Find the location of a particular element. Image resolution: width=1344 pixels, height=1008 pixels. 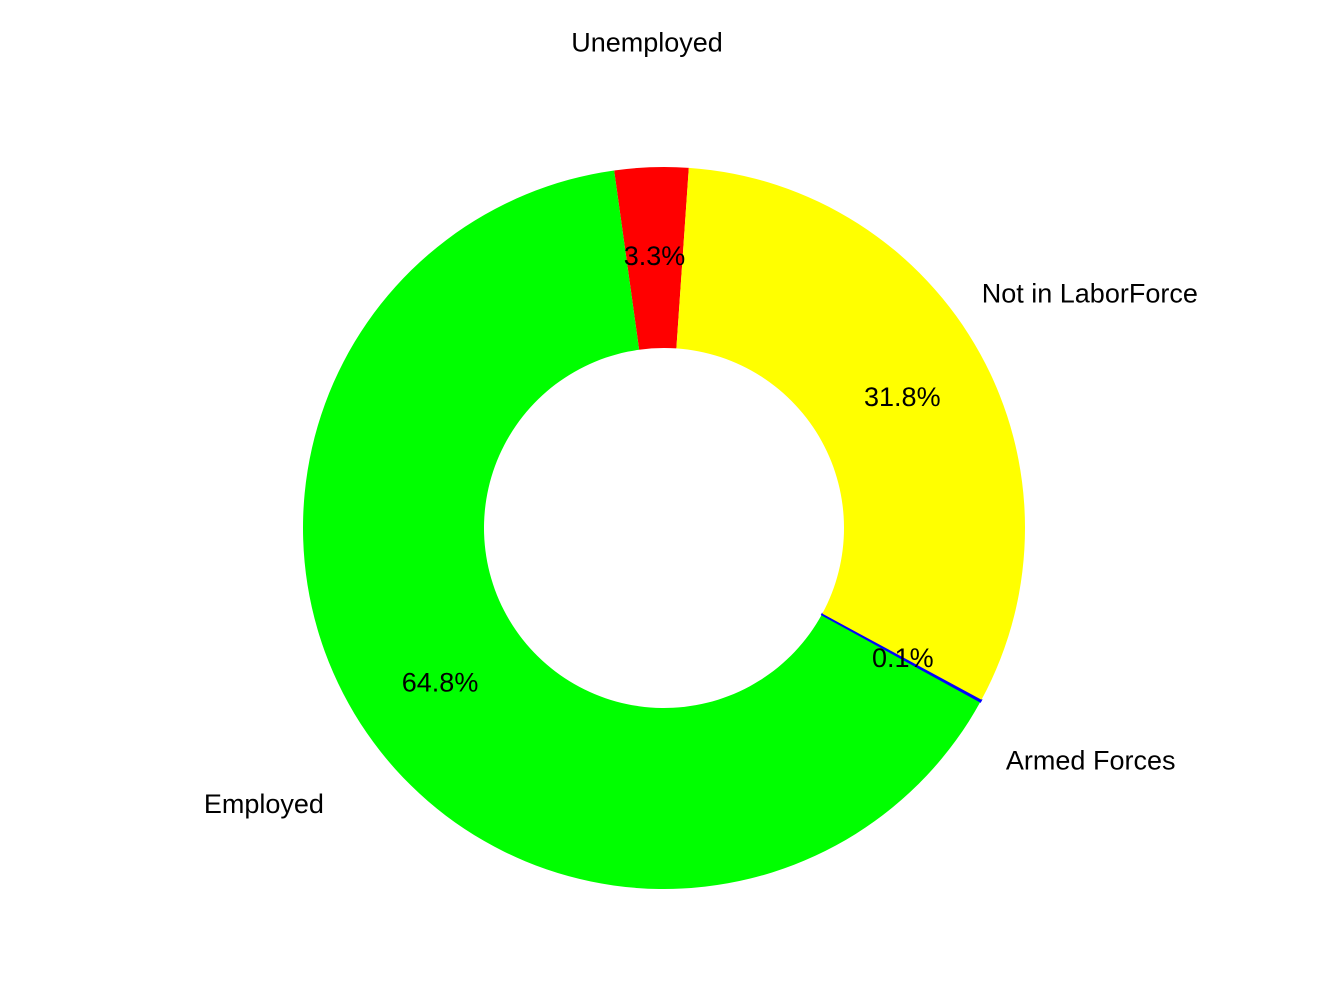

category-label-employed: Employed is located at coordinates (264, 804).